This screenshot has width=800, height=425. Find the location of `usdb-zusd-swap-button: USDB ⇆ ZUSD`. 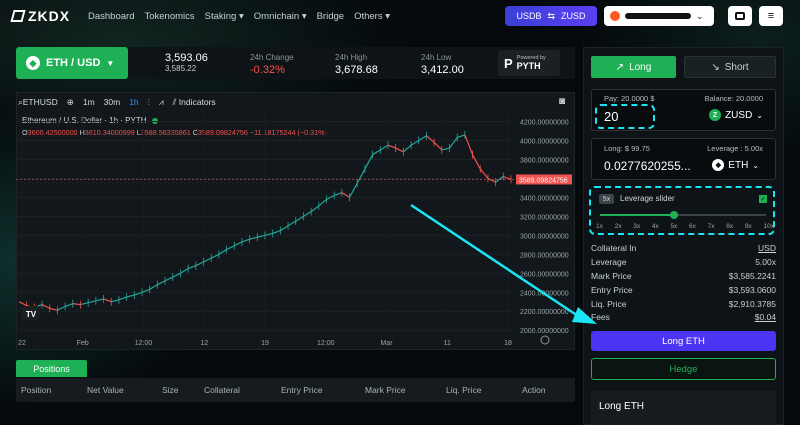

usdb-zusd-swap-button: USDB ⇆ ZUSD is located at coordinates (551, 16).